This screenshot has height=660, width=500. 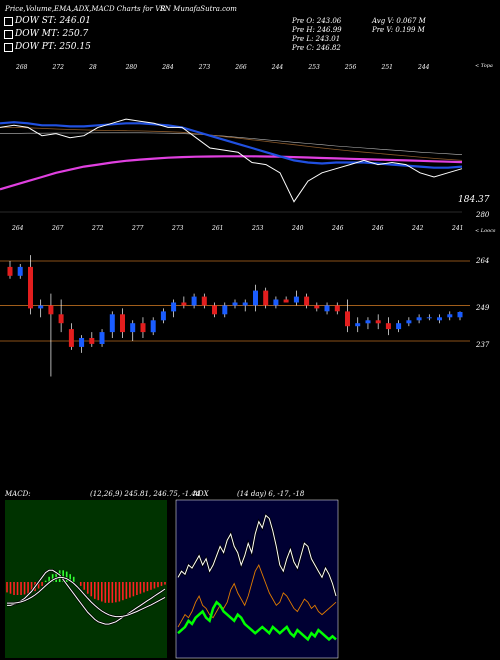 I want to click on candle-tick-label: 277, so click(x=137, y=228).